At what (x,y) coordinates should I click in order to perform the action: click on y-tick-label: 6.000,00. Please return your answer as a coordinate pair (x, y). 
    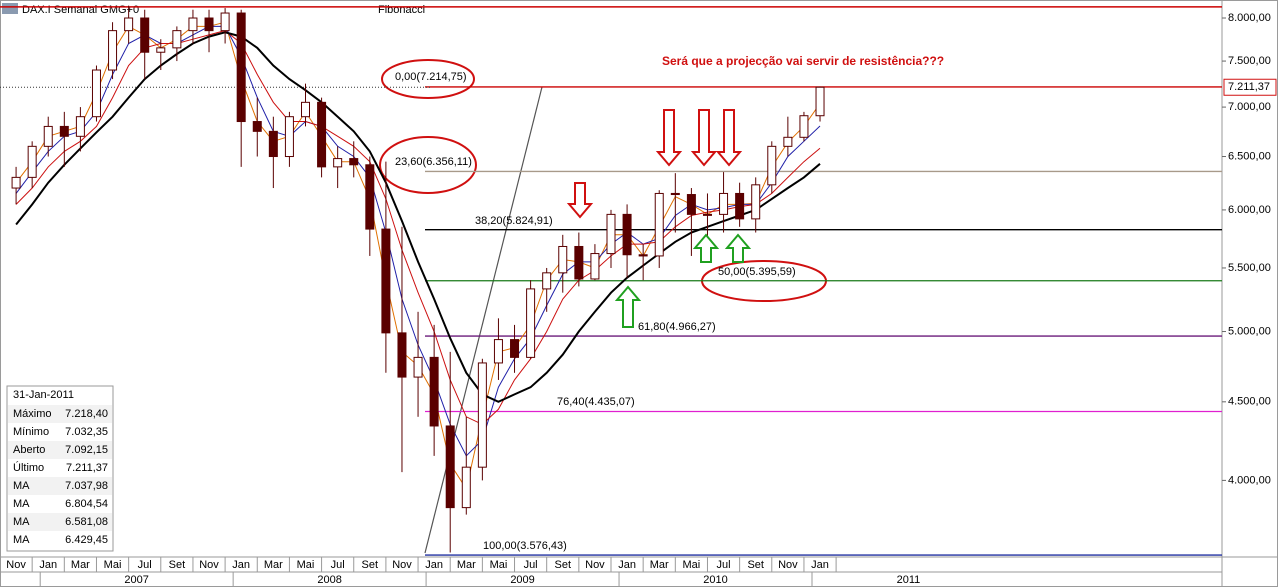
    Looking at the image, I should click on (1249, 210).